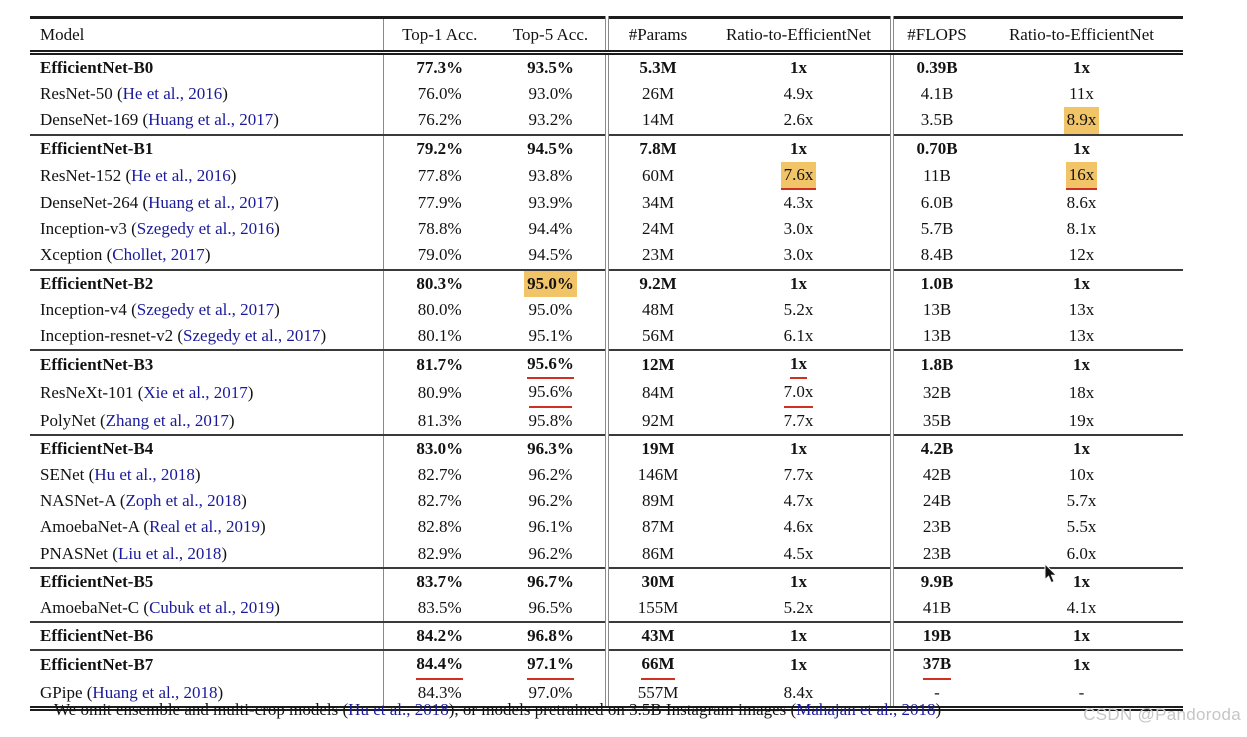 The height and width of the screenshot is (737, 1247). Describe the element at coordinates (1081, 34) in the screenshot. I see `column-header-flops-ratio: Ratio-to-EfficientNet` at that location.